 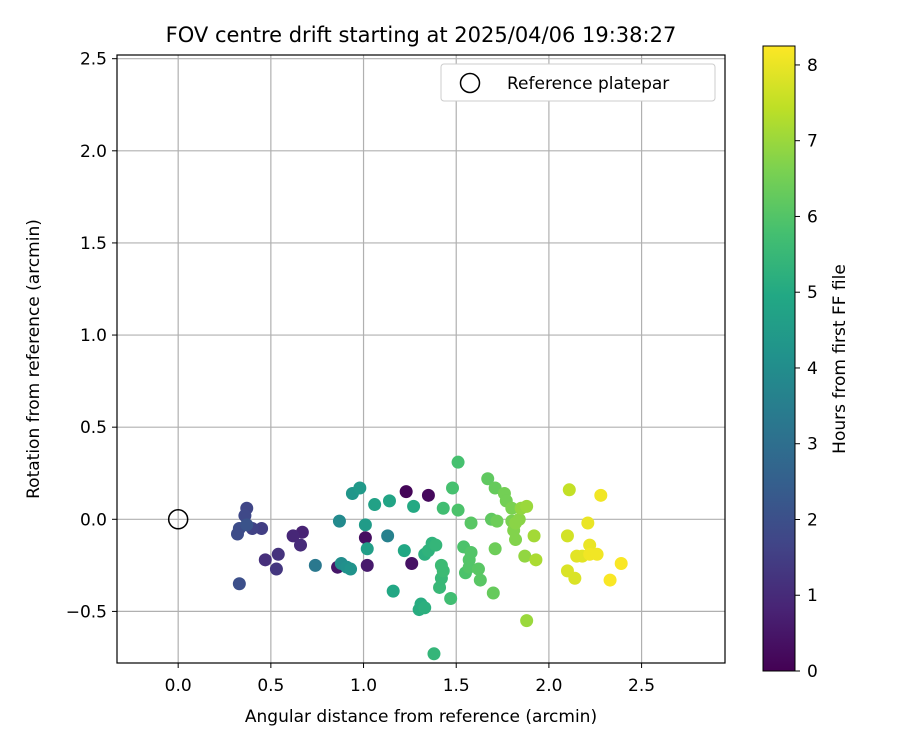 I want to click on colorbar-tick-label: 5, so click(x=812, y=293).